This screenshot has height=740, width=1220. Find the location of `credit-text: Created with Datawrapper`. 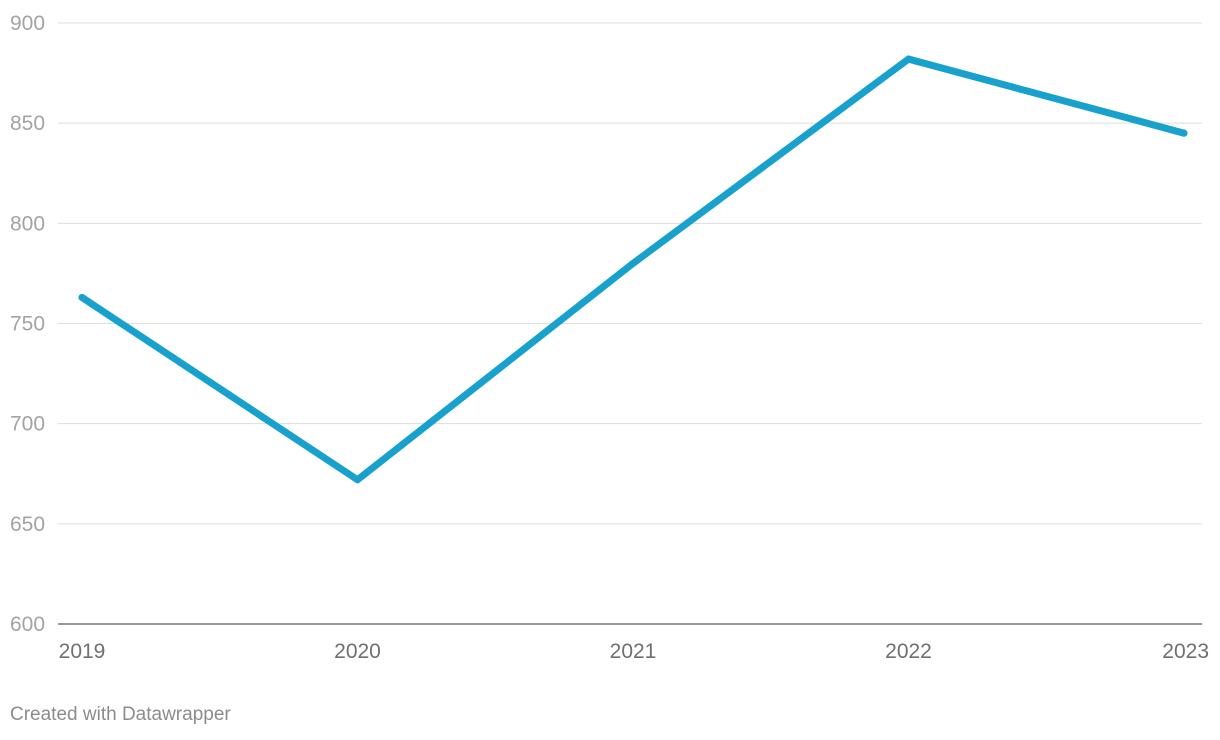

credit-text: Created with Datawrapper is located at coordinates (120, 714).